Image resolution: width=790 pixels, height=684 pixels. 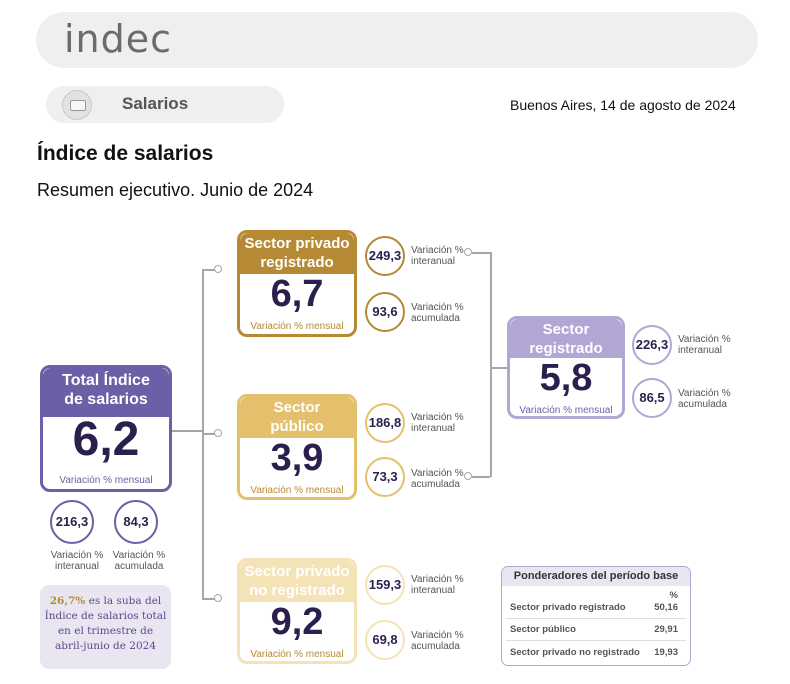 What do you see at coordinates (437, 641) in the screenshot?
I see `privado-no-registrado-acumulada-label: Variación % acumulada` at bounding box center [437, 641].